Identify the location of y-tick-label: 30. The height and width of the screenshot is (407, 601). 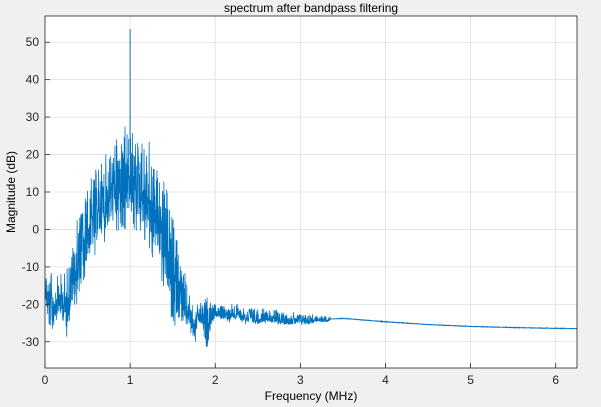
(33, 117).